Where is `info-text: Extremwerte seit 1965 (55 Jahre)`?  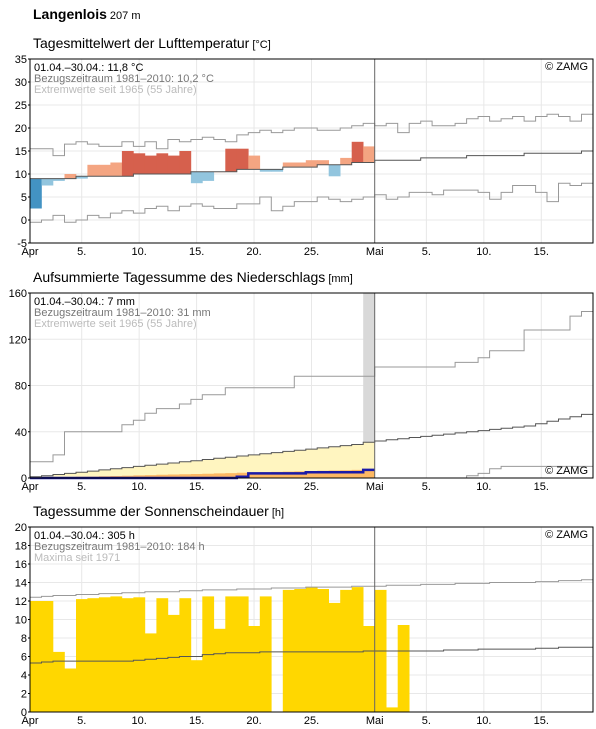 info-text: Extremwerte seit 1965 (55 Jahre) is located at coordinates (115, 324).